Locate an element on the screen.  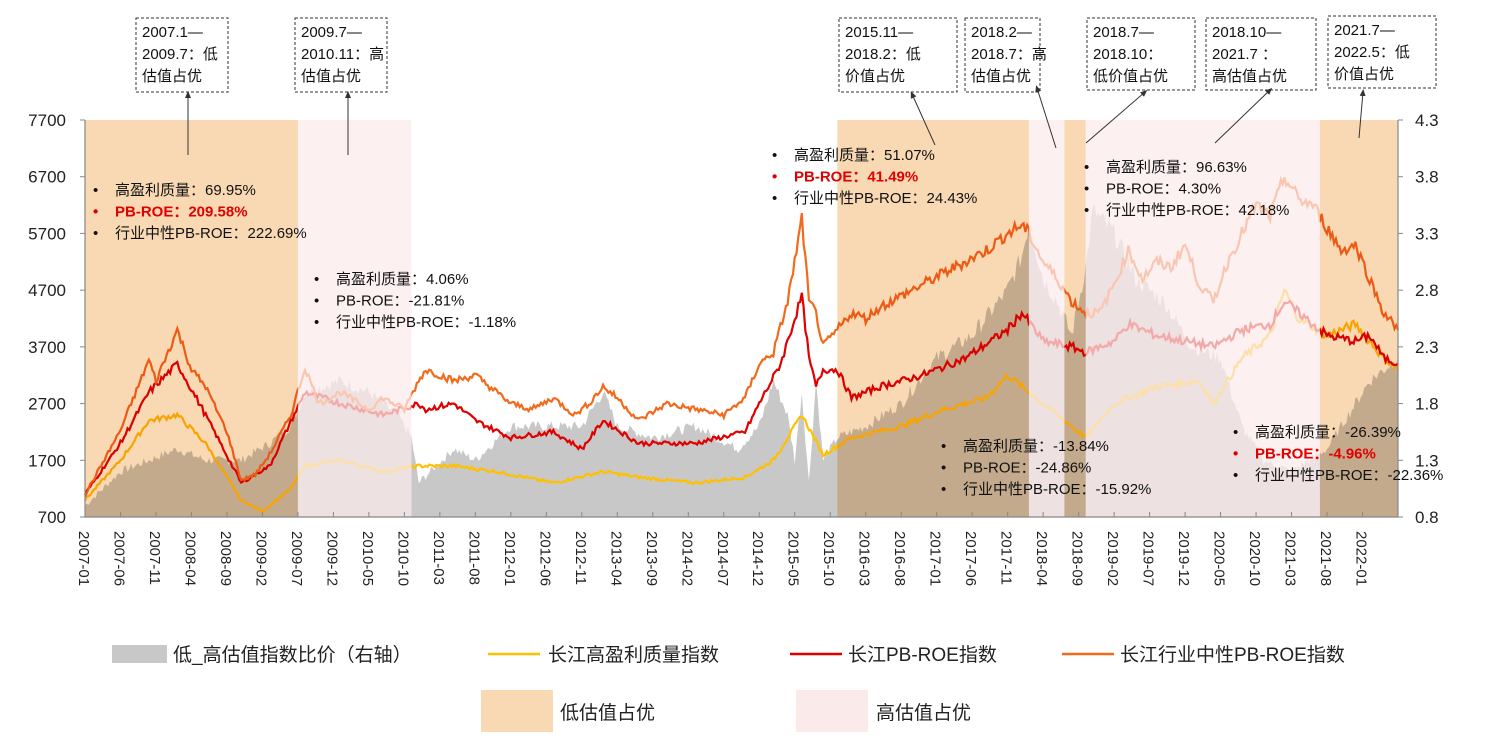
x-tick-label: 2008-04 is located at coordinates (189, 558).